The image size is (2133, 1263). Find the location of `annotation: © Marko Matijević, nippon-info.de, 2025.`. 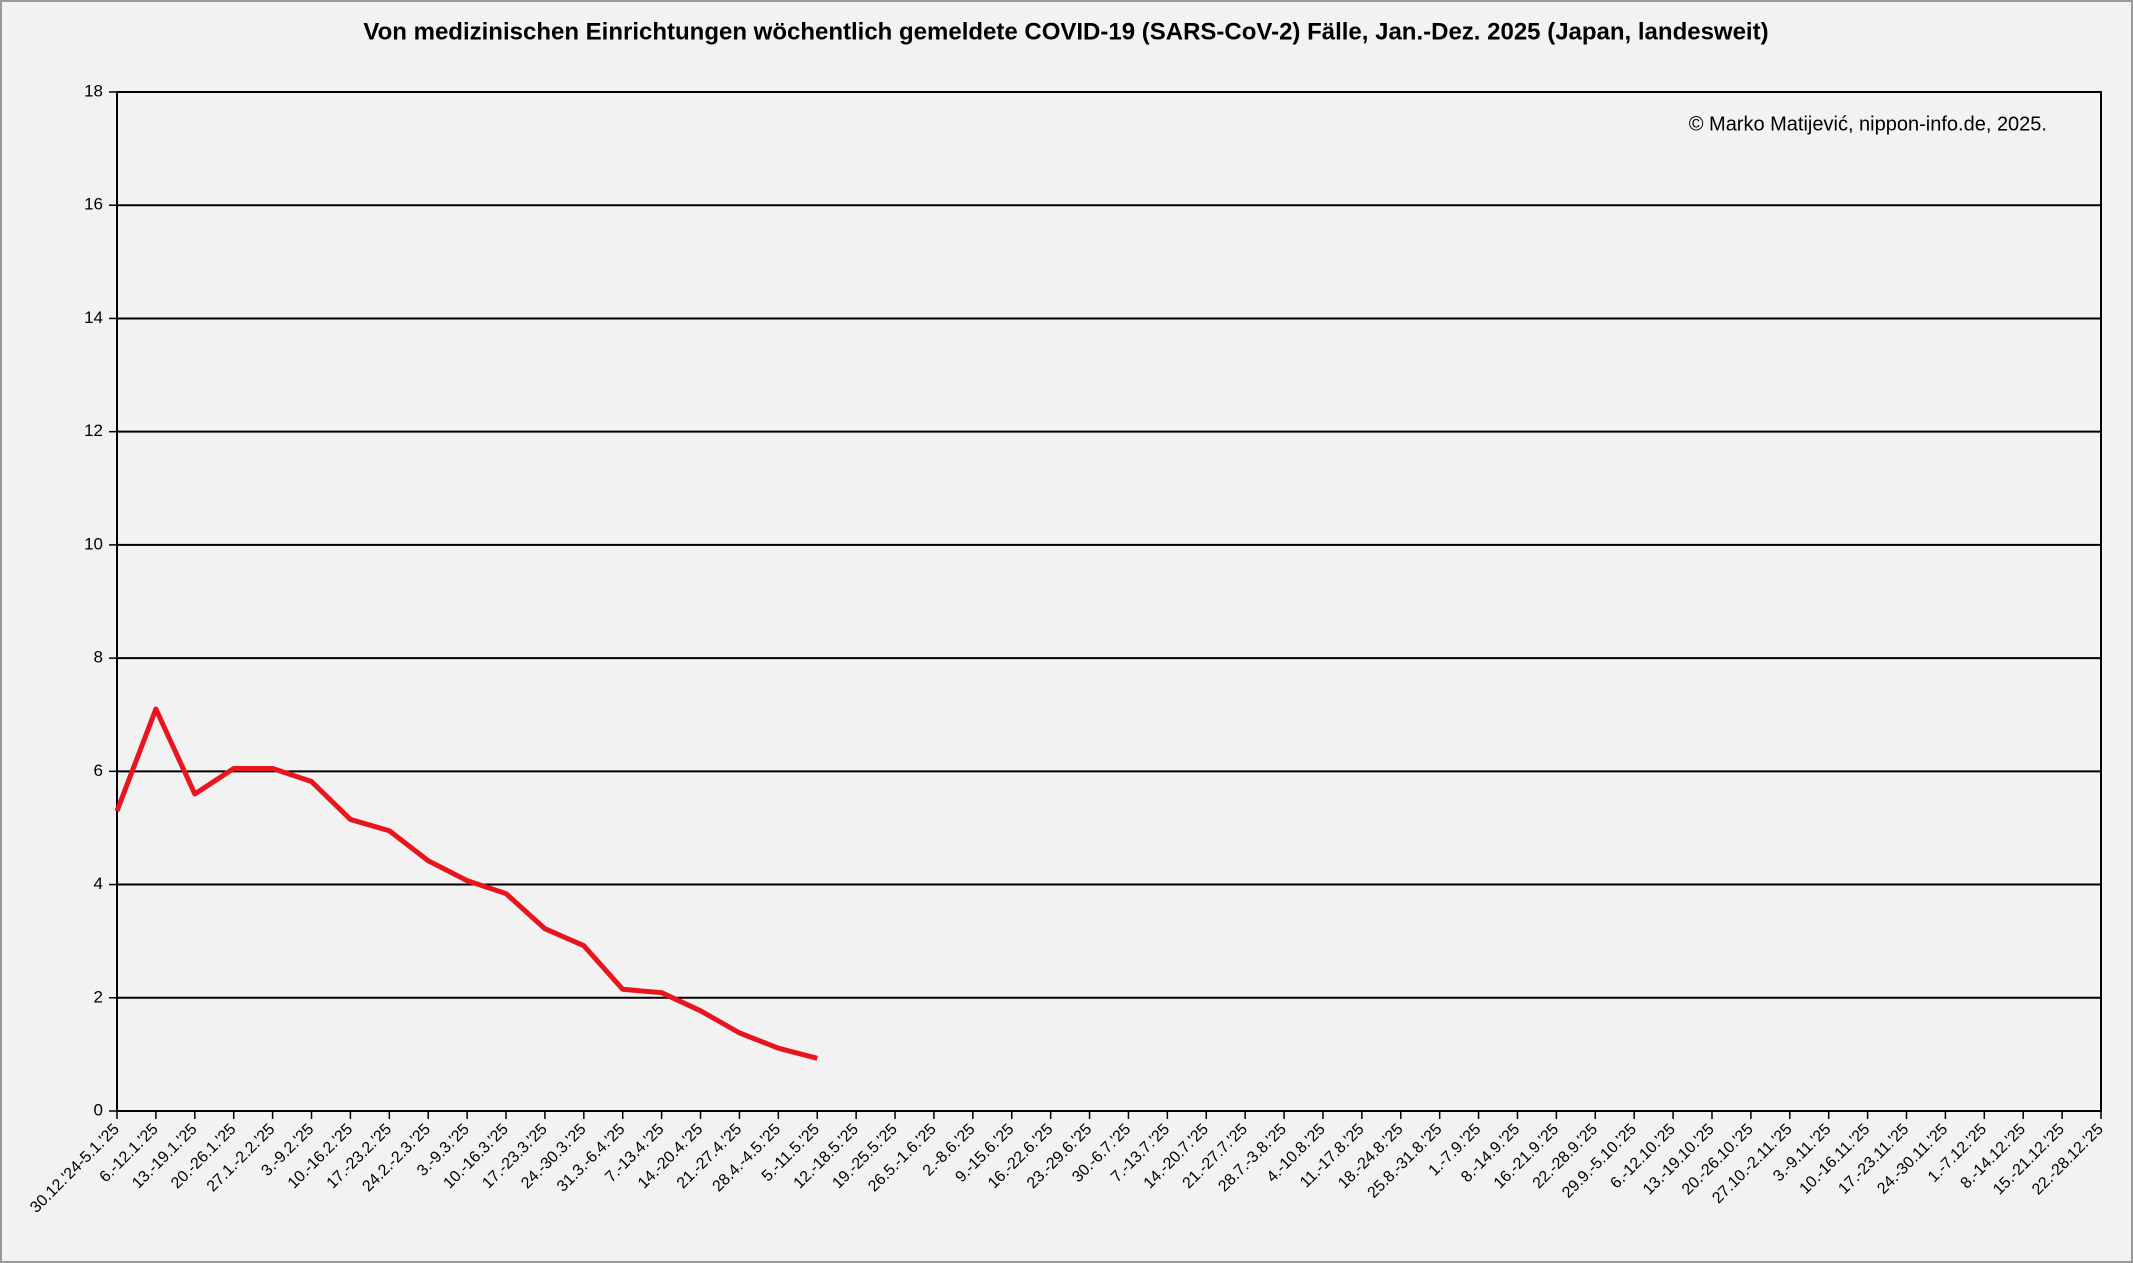

annotation: © Marko Matijević, nippon-info.de, 2025. is located at coordinates (1868, 124).